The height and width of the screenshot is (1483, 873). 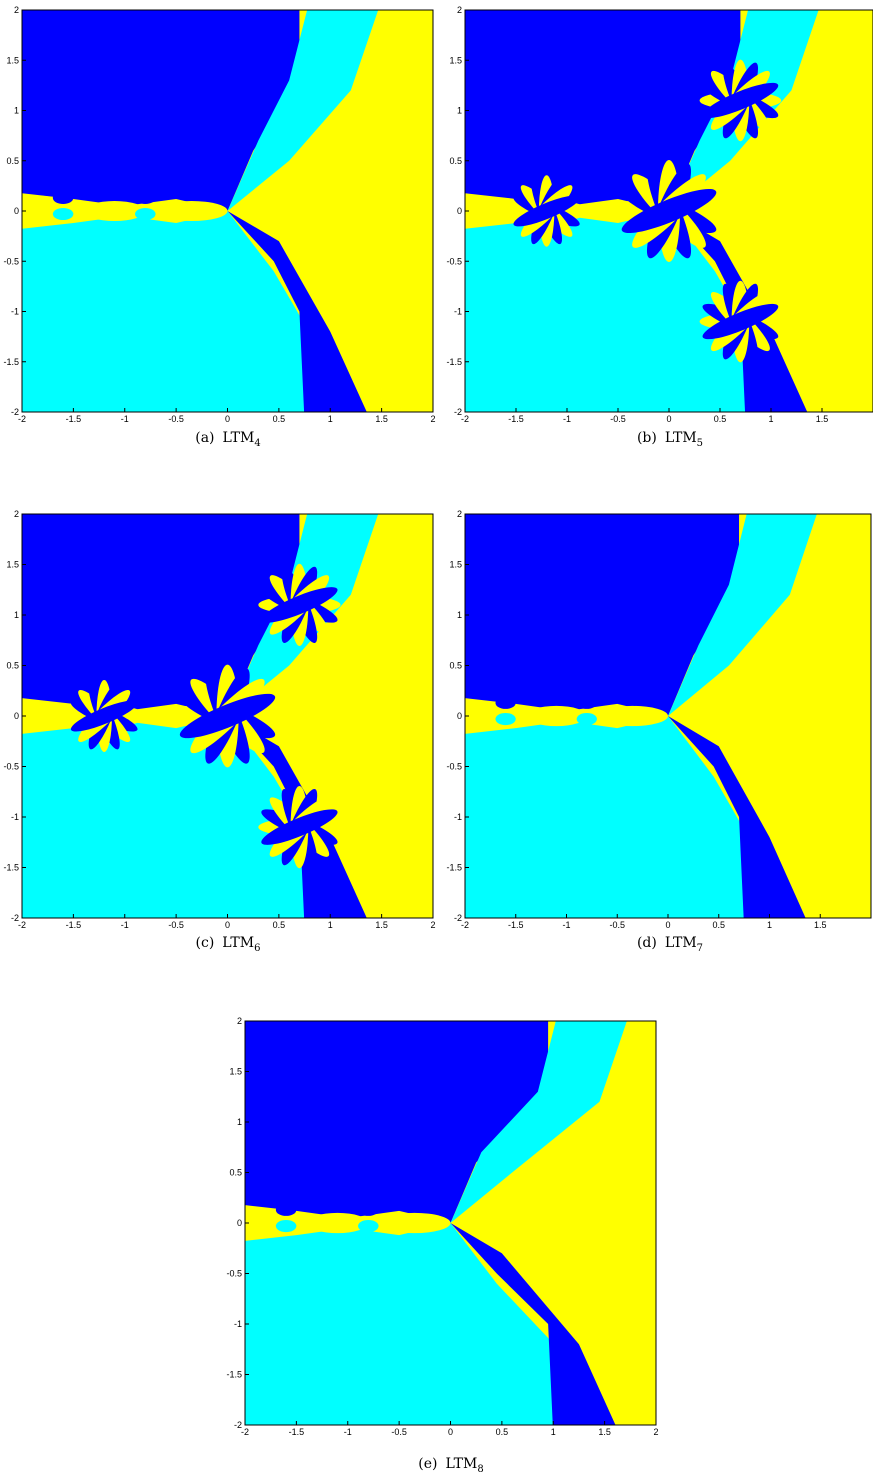 What do you see at coordinates (205, 943) in the screenshot?
I see `caption-label: (c)` at bounding box center [205, 943].